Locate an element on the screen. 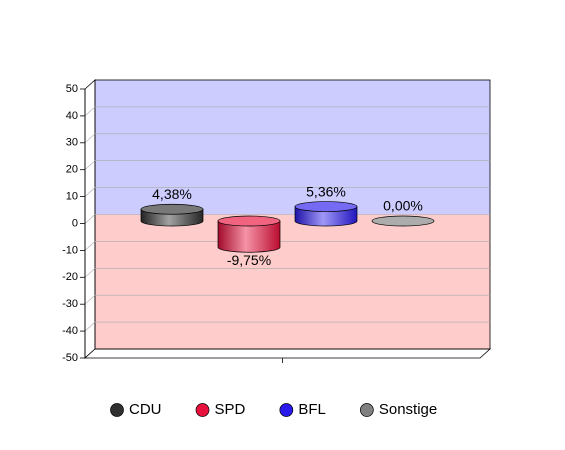 The height and width of the screenshot is (450, 565). legend-label: Sonstige is located at coordinates (408, 409).